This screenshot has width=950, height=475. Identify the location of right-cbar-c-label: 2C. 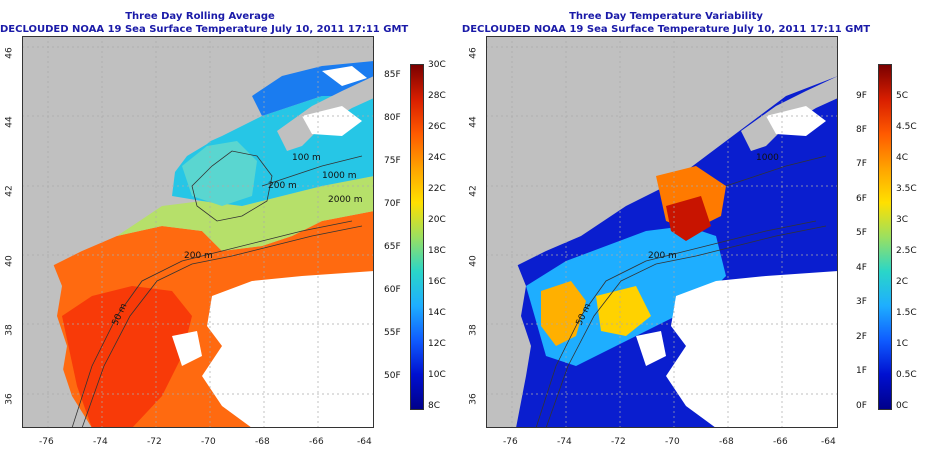
(902, 282).